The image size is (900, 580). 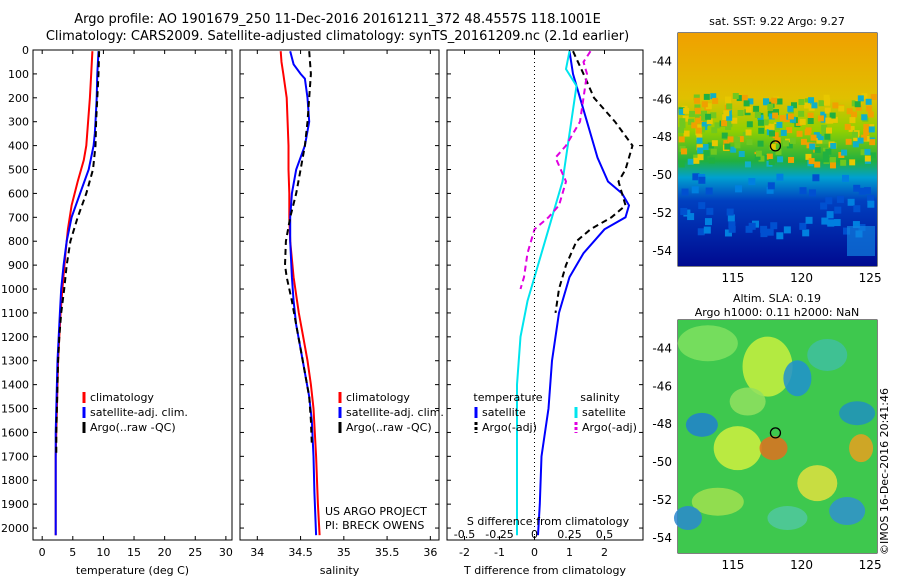 What do you see at coordinates (18, 146) in the screenshot?
I see `y-tick-label: 400` at bounding box center [18, 146].